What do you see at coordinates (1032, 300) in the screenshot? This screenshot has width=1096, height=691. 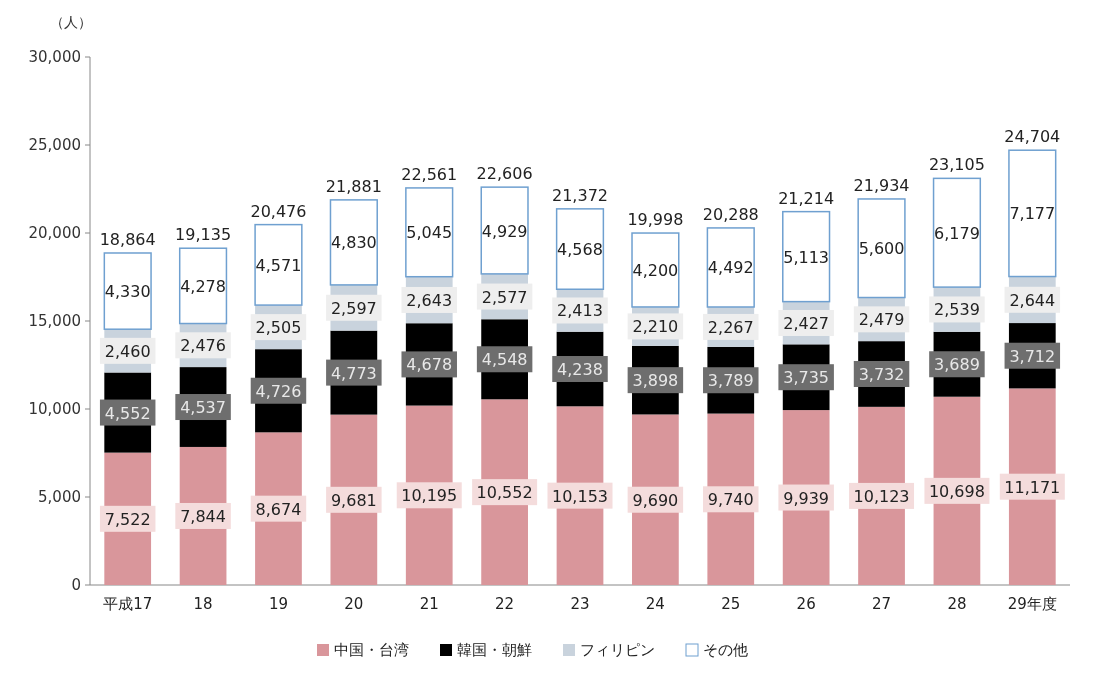 I see `data-label: 2,644` at bounding box center [1032, 300].